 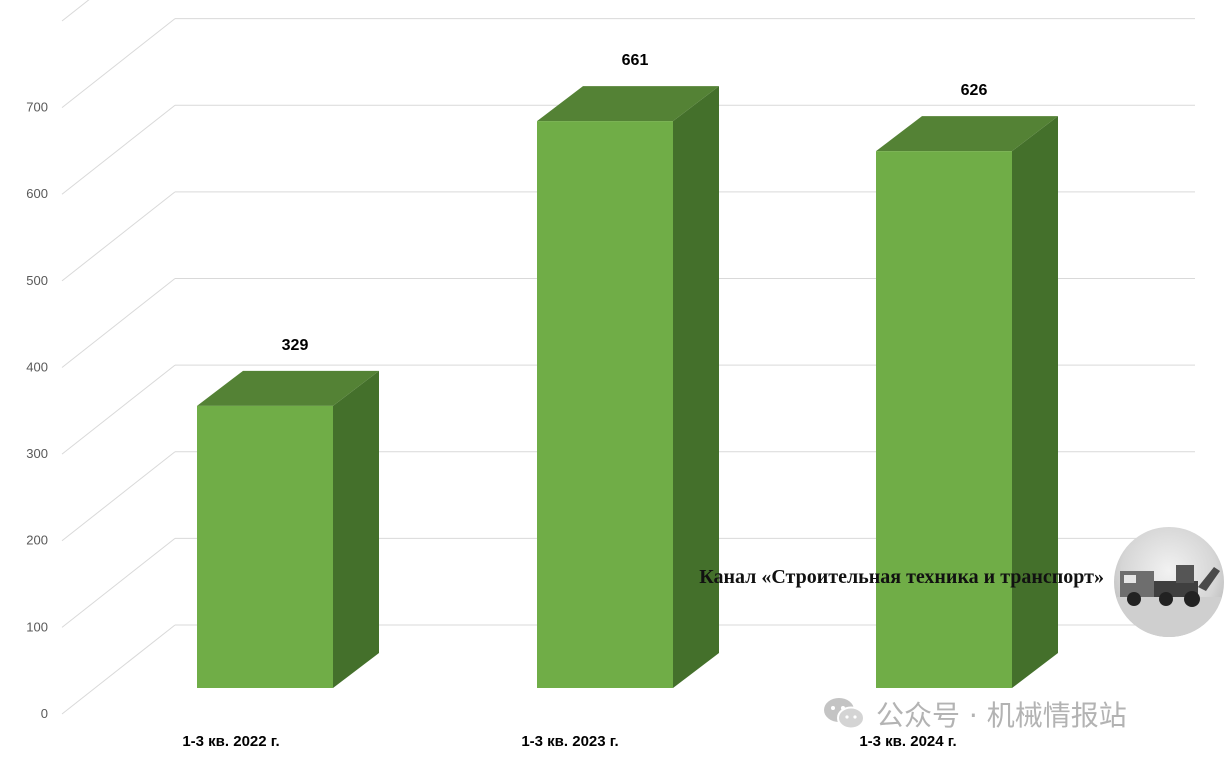 What do you see at coordinates (44, 713) in the screenshot?
I see `y-tick-label: 0` at bounding box center [44, 713].